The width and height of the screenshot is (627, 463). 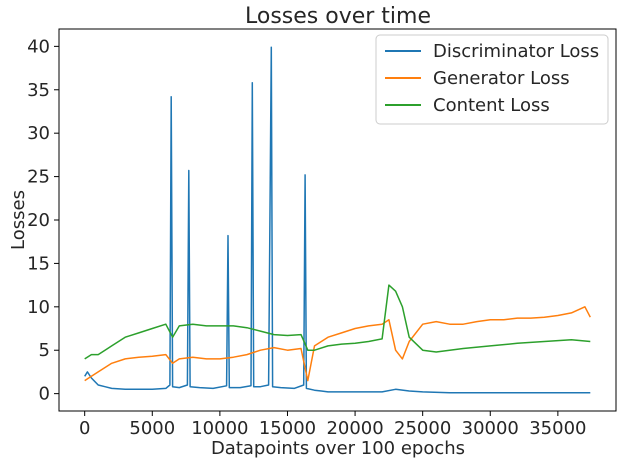 I want to click on legend-box, so click(x=492, y=79).